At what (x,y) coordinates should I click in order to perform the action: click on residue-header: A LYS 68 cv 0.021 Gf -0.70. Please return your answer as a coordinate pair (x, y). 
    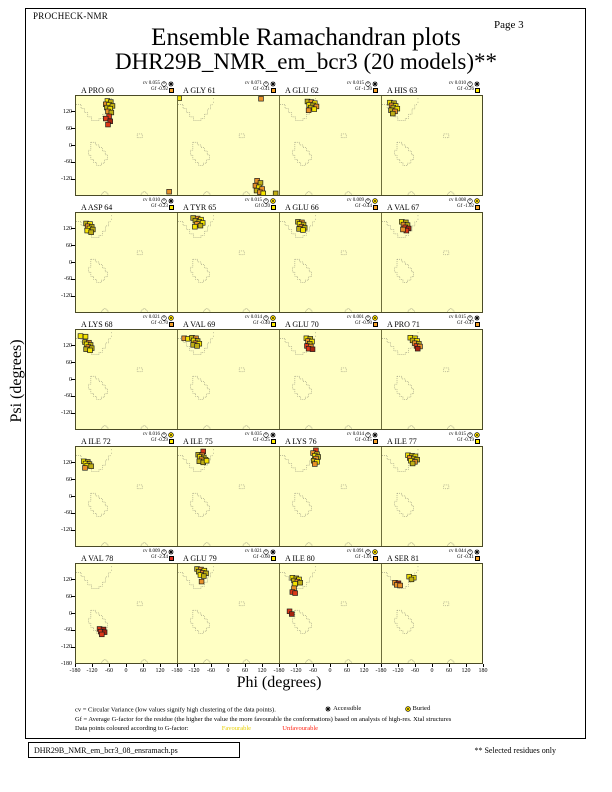
    Looking at the image, I should click on (126, 322).